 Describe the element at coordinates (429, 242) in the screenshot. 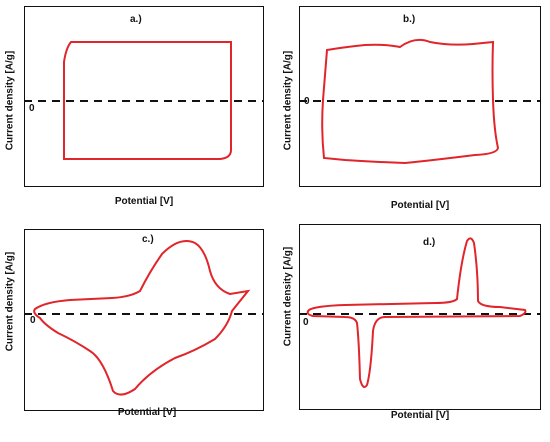

I see `panel-label: d.)` at that location.